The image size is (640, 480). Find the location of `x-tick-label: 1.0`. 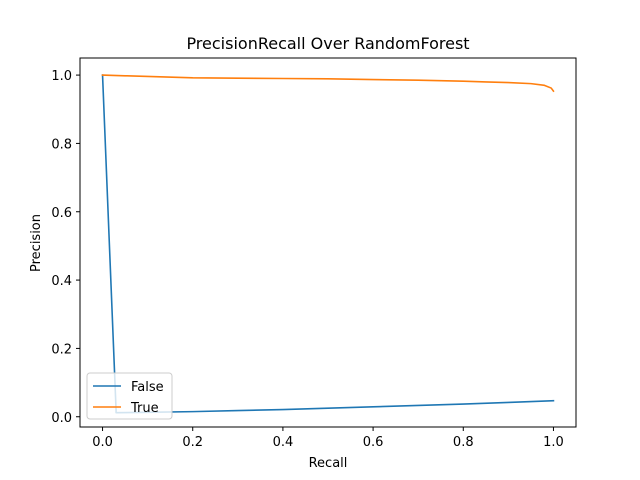

x-tick-label: 1.0 is located at coordinates (553, 442).